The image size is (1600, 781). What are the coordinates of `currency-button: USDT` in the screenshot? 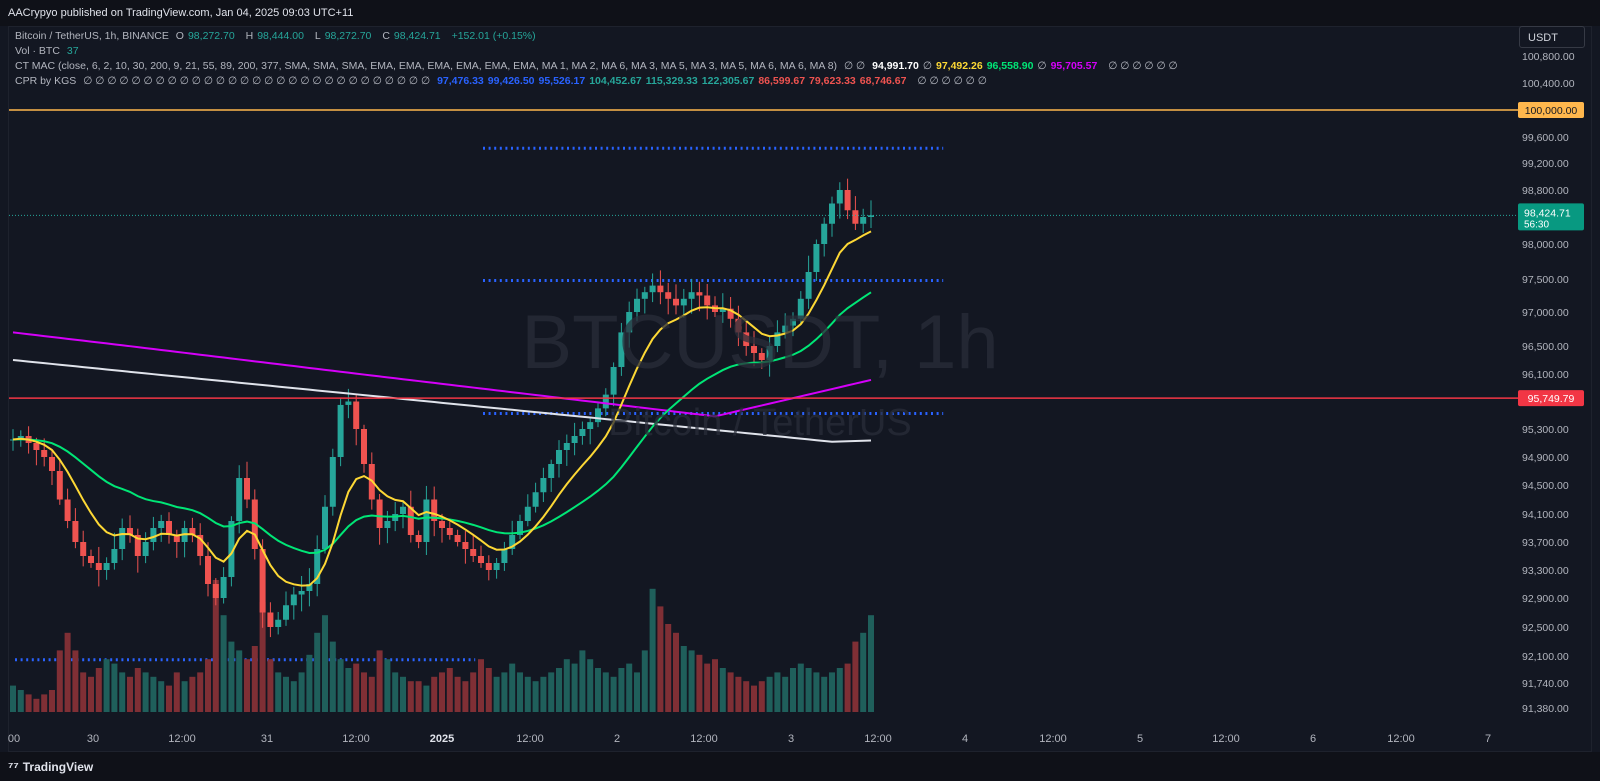 It's located at (1552, 37).